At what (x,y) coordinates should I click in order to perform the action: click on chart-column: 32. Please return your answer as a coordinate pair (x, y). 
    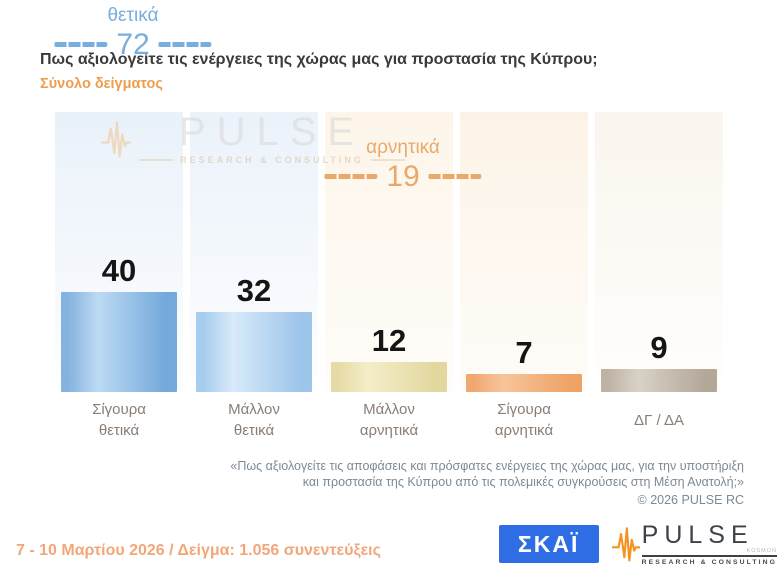
    Looking at the image, I should click on (254, 252).